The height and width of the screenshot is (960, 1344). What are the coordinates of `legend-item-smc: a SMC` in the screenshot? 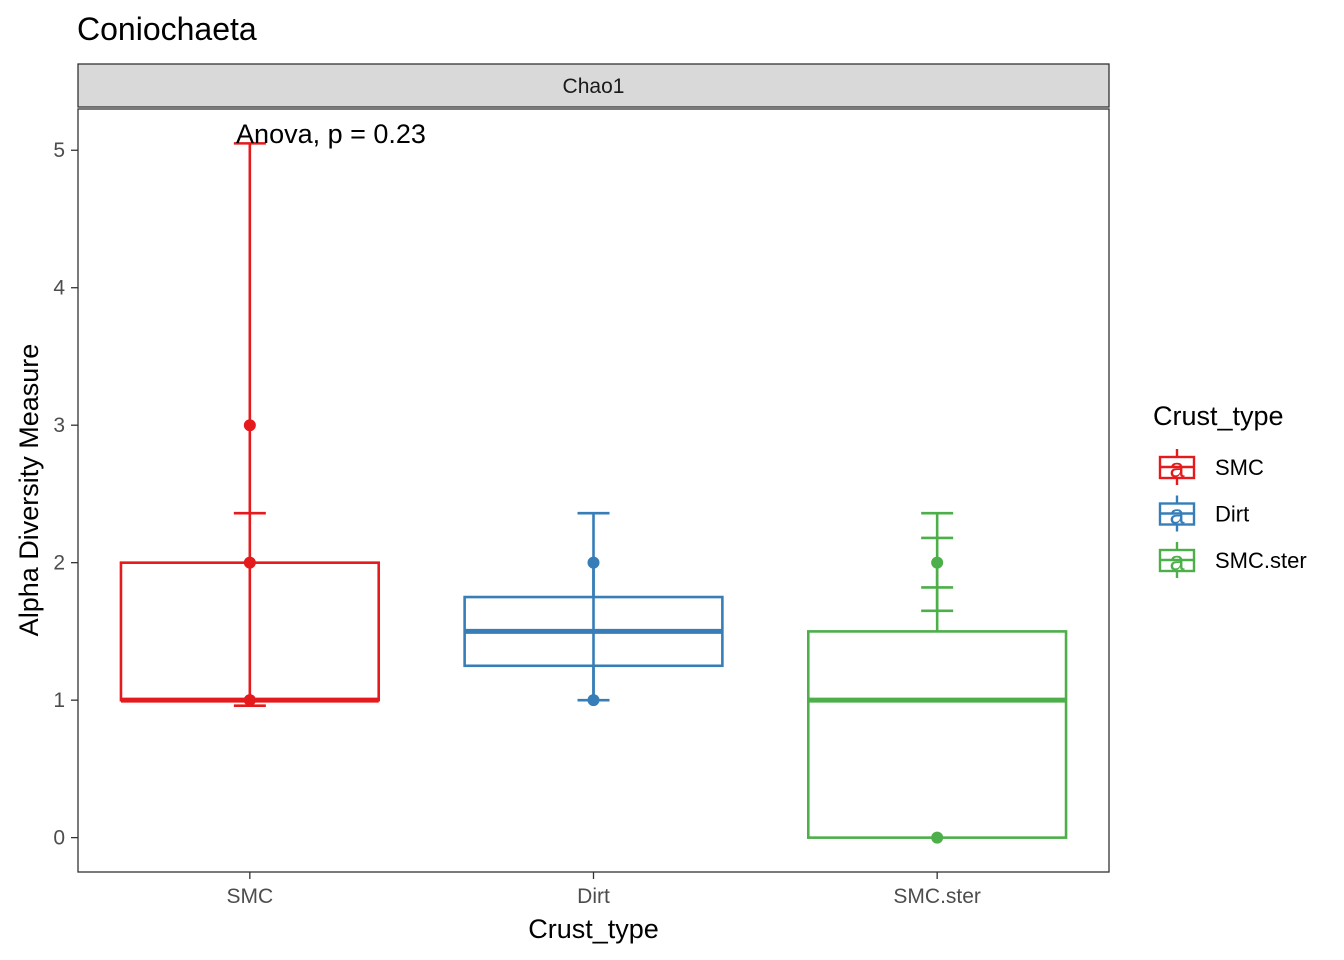 It's located at (1211, 467).